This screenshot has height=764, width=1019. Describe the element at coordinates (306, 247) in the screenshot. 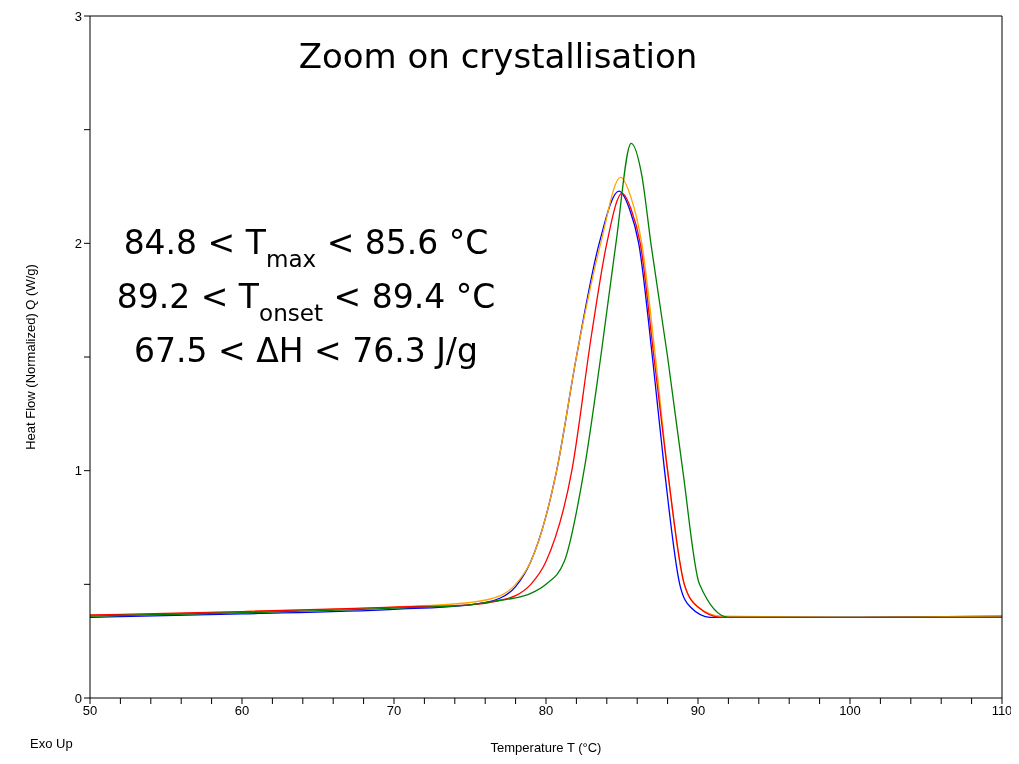

I see `annotation: 84.8 < T$_{max}$ < 85.6 °C` at that location.